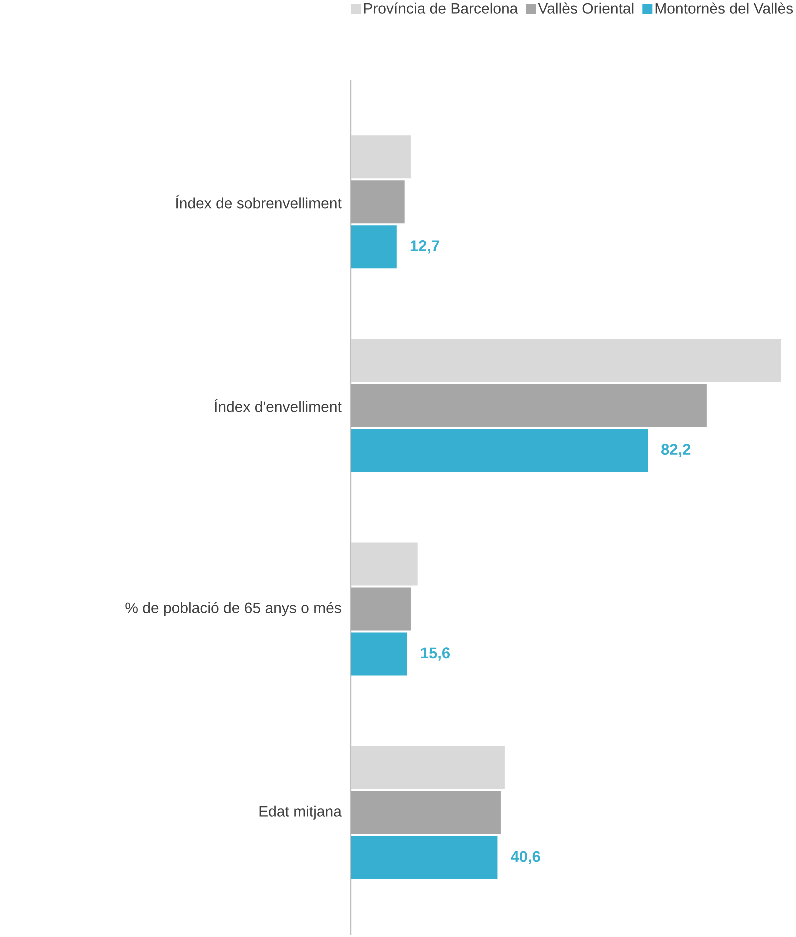 This screenshot has height=937, width=796. Describe the element at coordinates (725, 8) in the screenshot. I see `legend-label: Montornès del Vallès` at that location.